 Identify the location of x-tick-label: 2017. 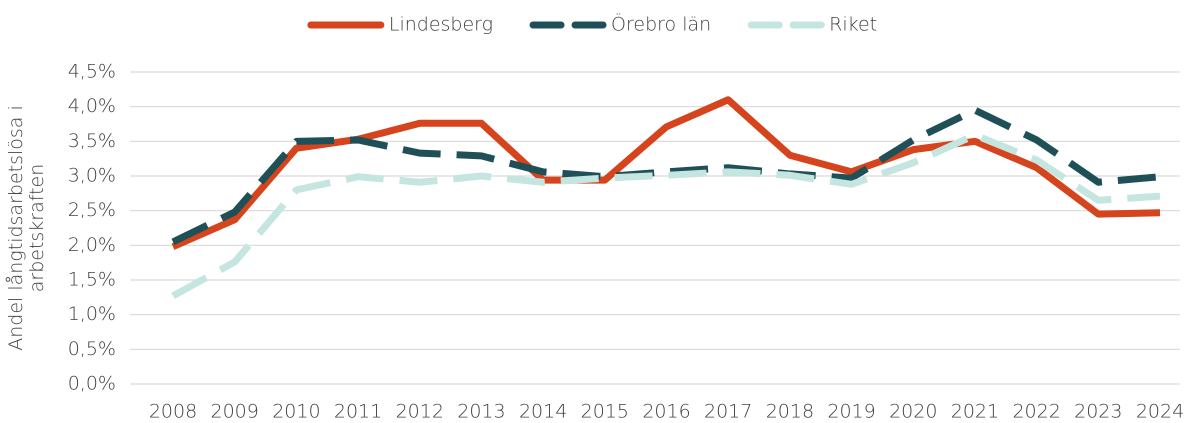
(728, 412).